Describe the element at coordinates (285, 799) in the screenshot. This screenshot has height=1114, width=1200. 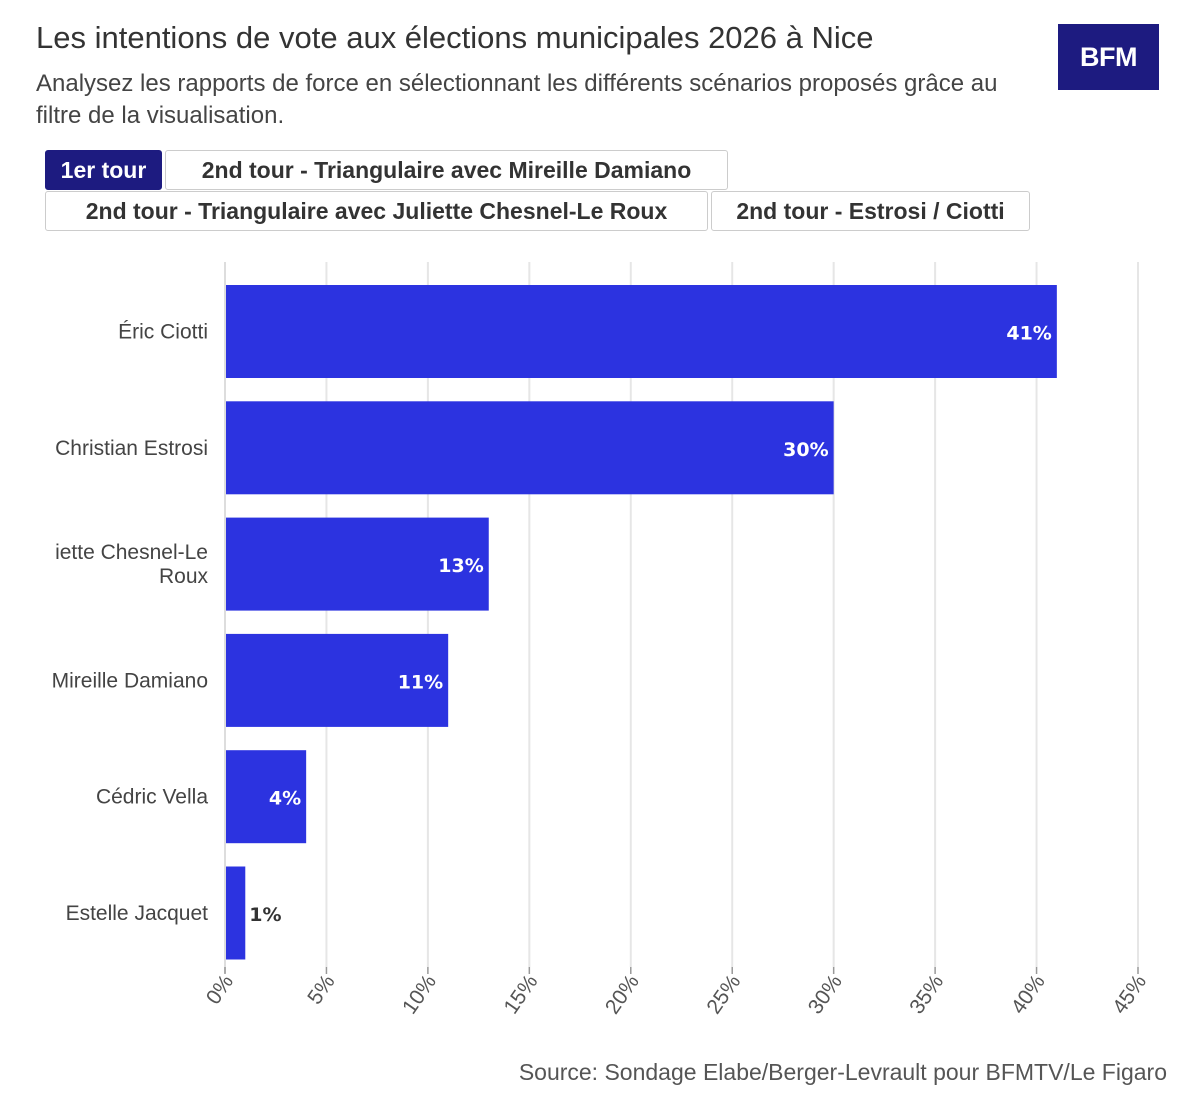
I see `data-label: 4%` at that location.